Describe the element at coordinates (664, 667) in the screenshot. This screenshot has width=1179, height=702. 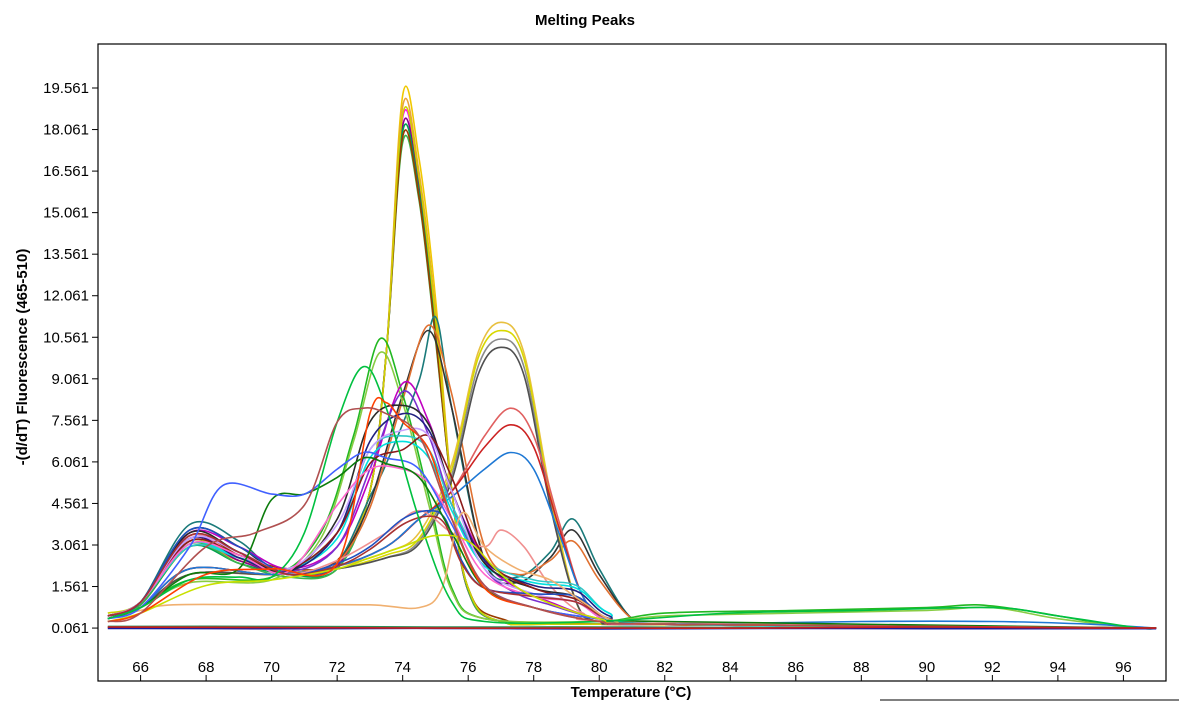
I see `x-tick-label: 82` at that location.